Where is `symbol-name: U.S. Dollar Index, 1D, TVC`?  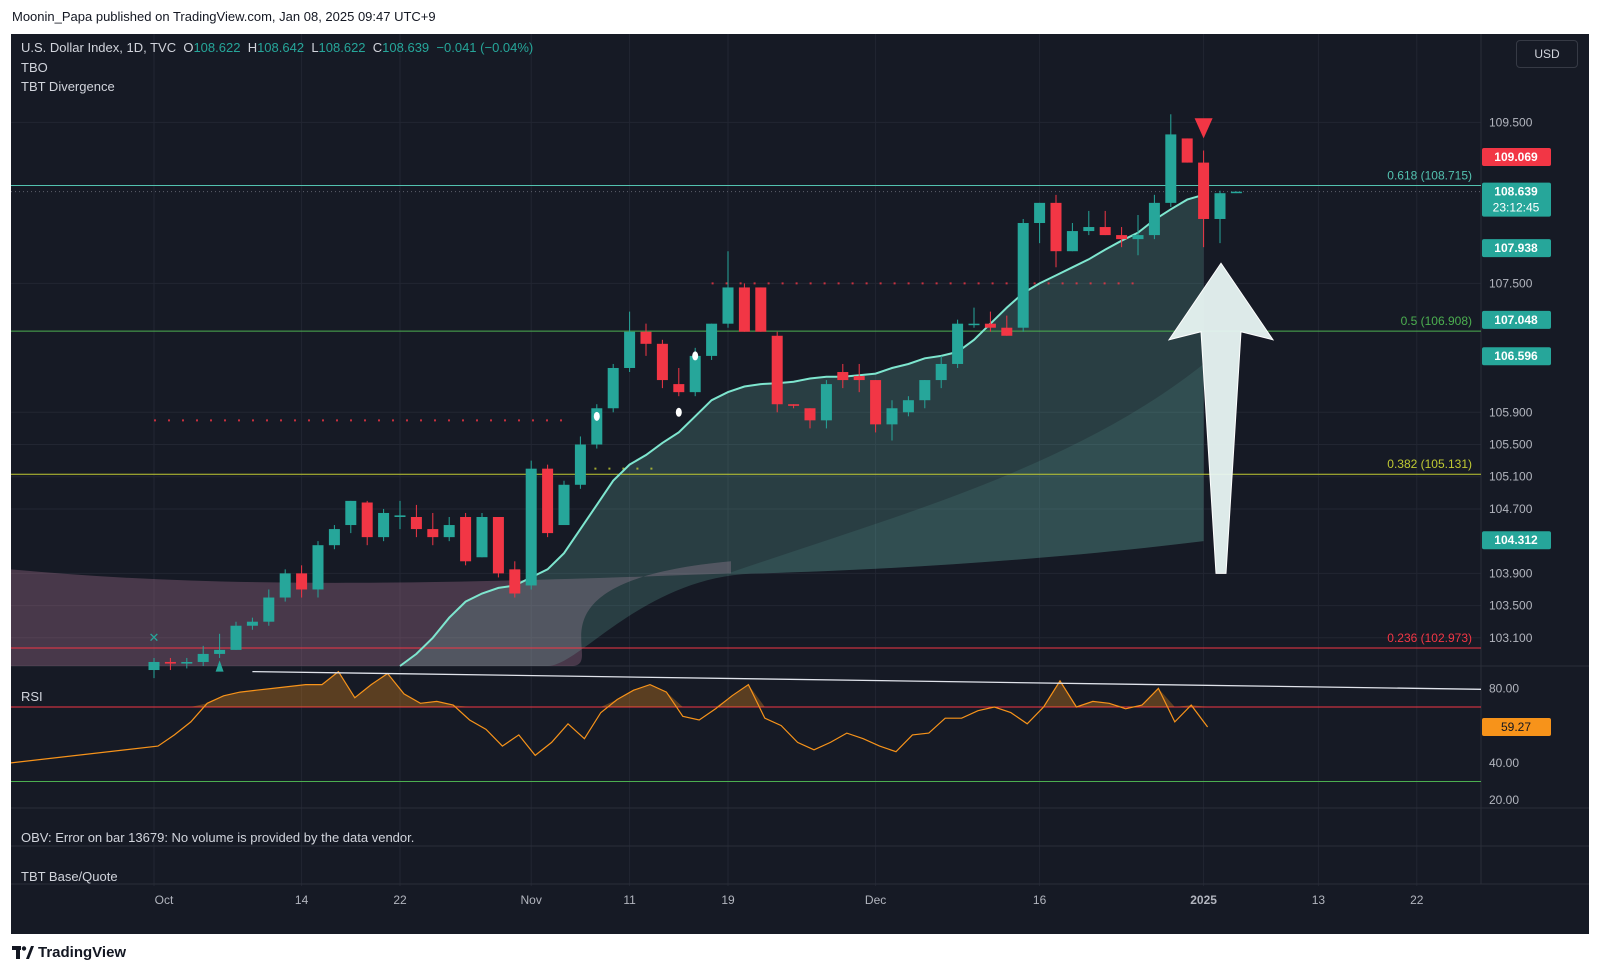 symbol-name: U.S. Dollar Index, 1D, TVC is located at coordinates (99, 47).